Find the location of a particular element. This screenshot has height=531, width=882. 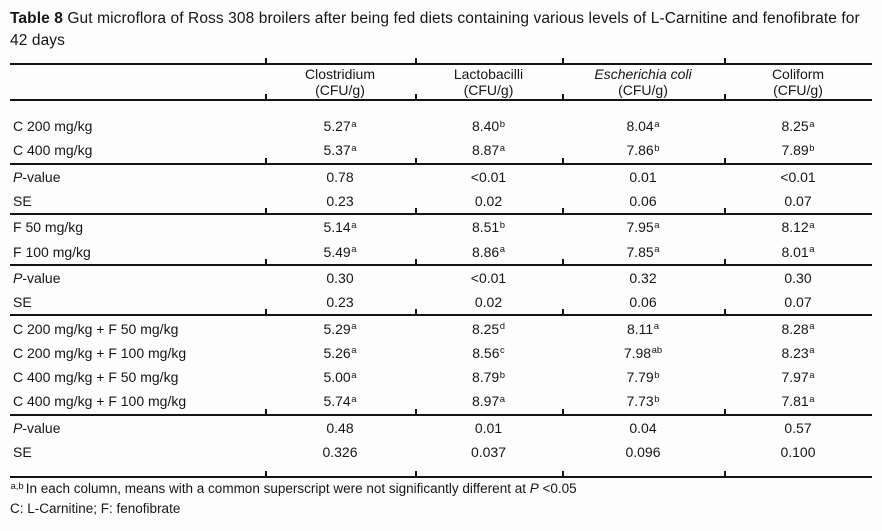

cell-ecoli: 7.95a is located at coordinates (643, 227).